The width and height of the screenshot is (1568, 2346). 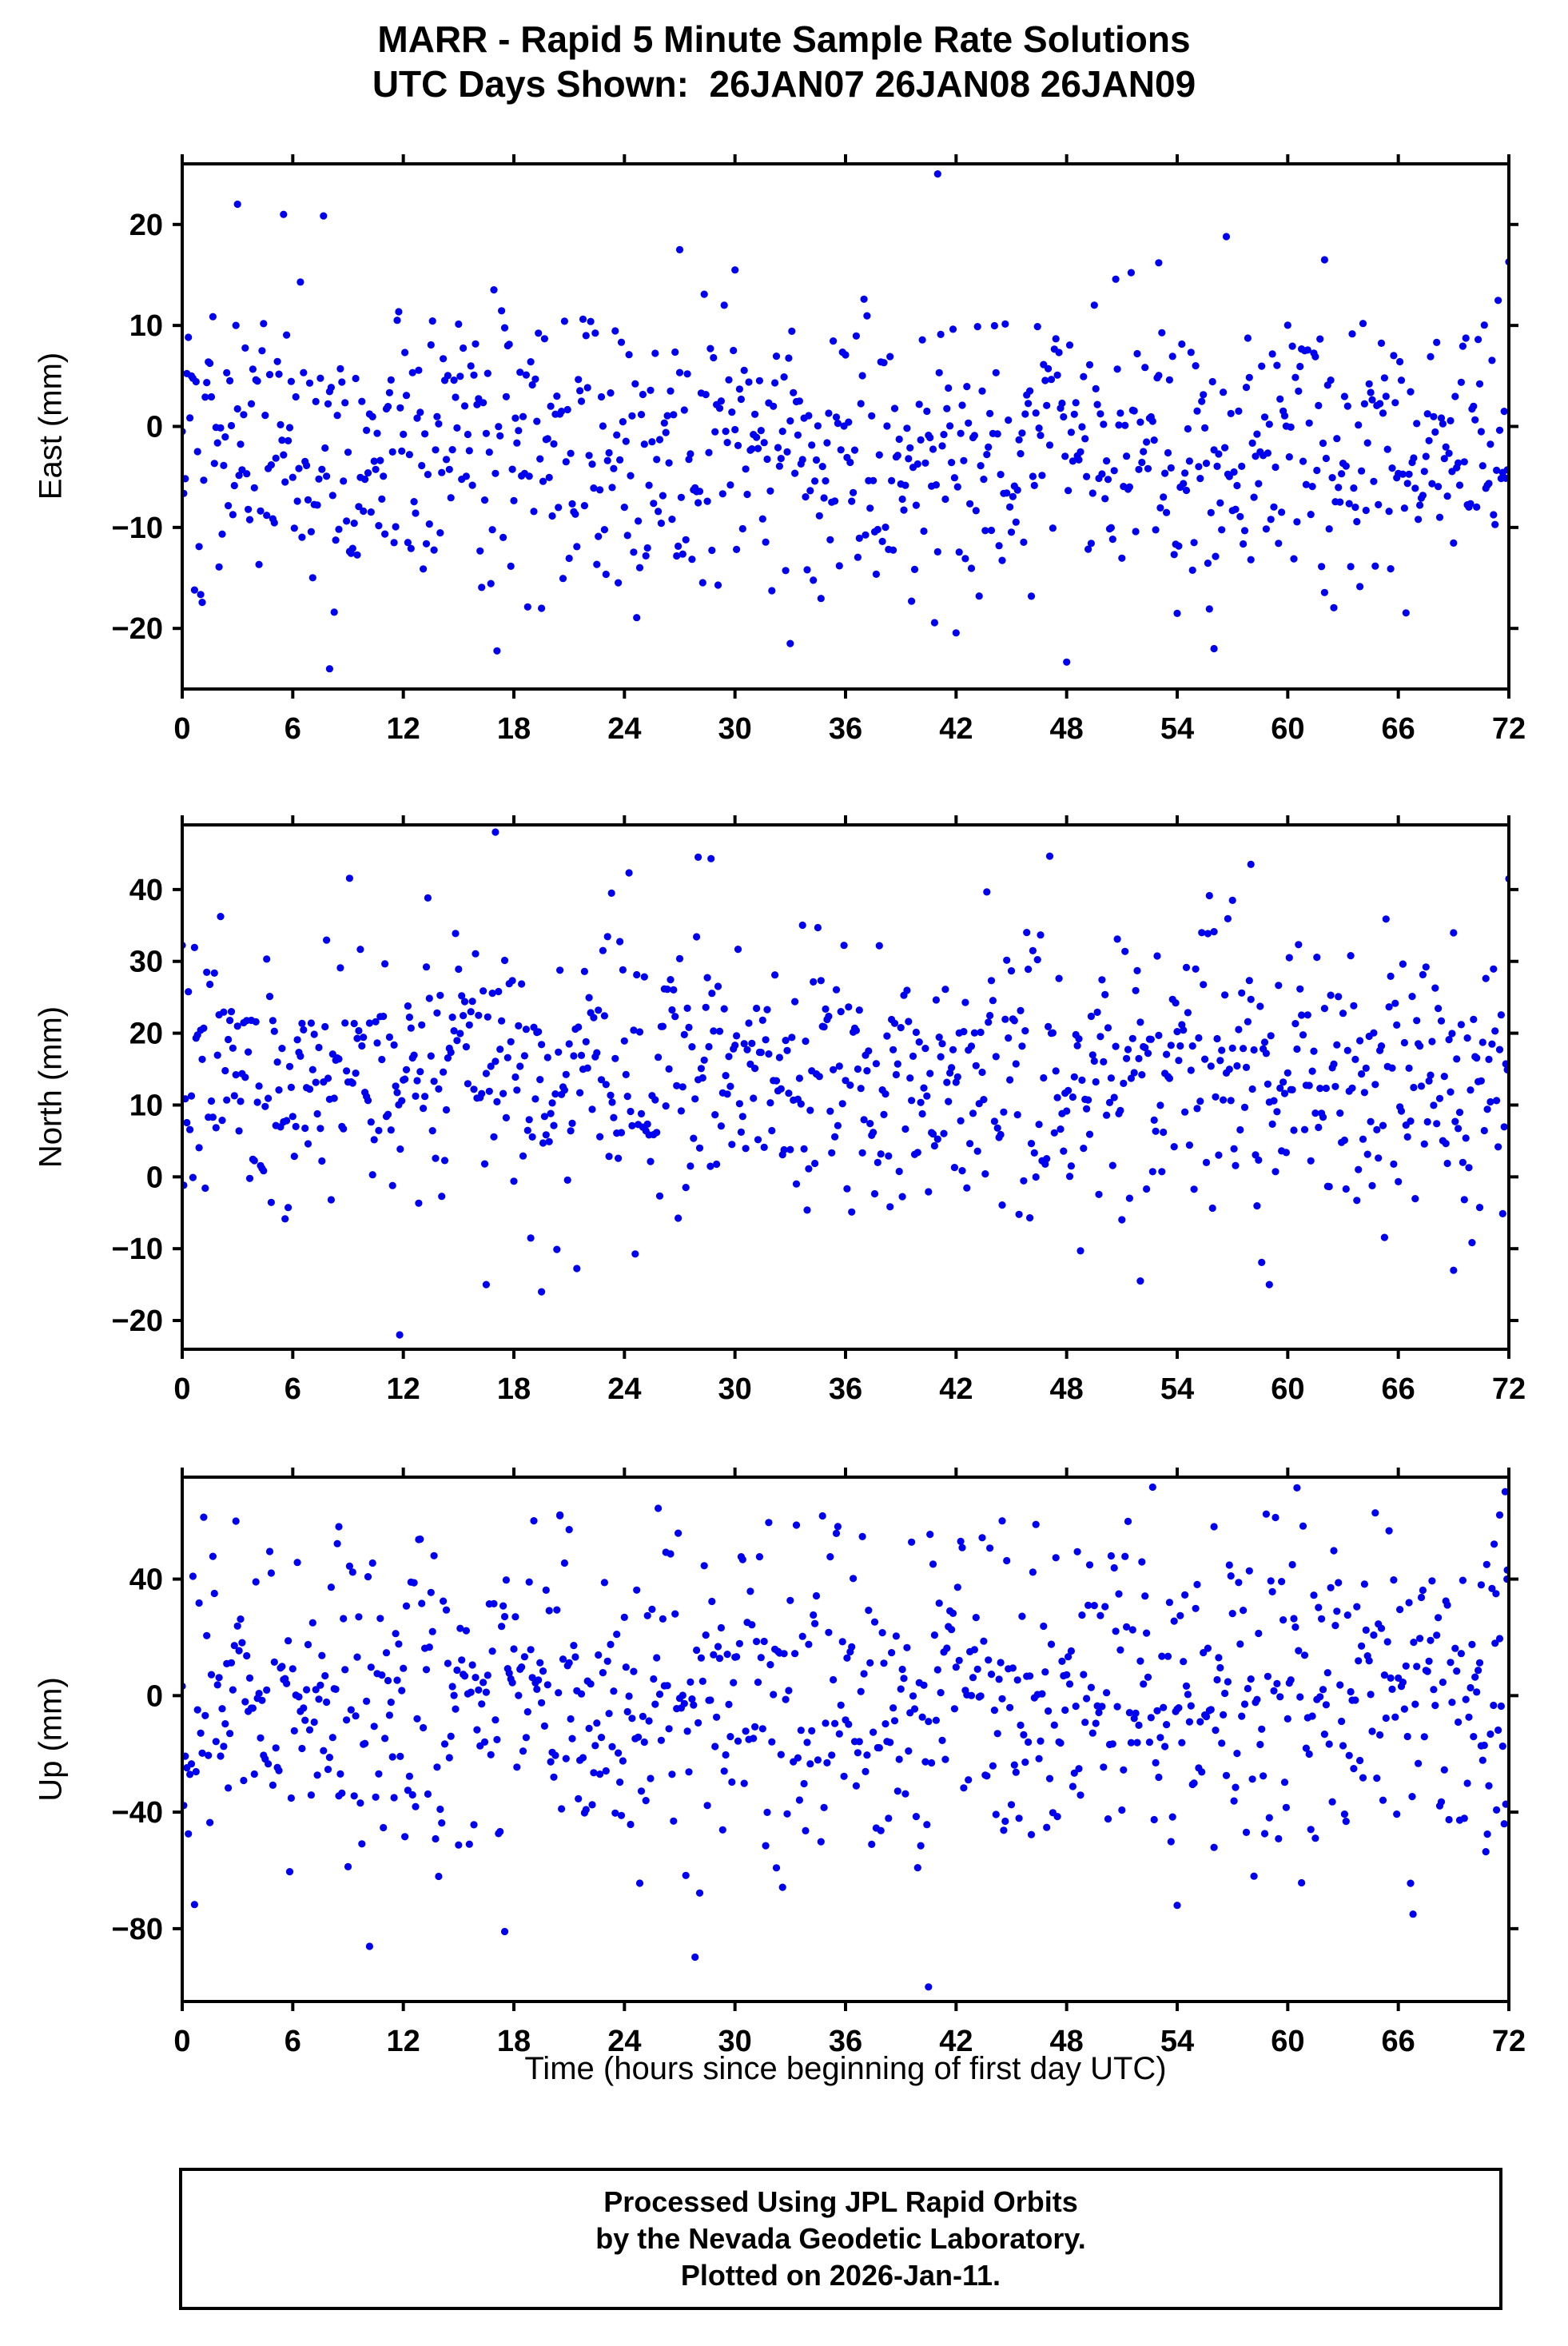 I want to click on svg-text: −80, so click(x=137, y=1930).